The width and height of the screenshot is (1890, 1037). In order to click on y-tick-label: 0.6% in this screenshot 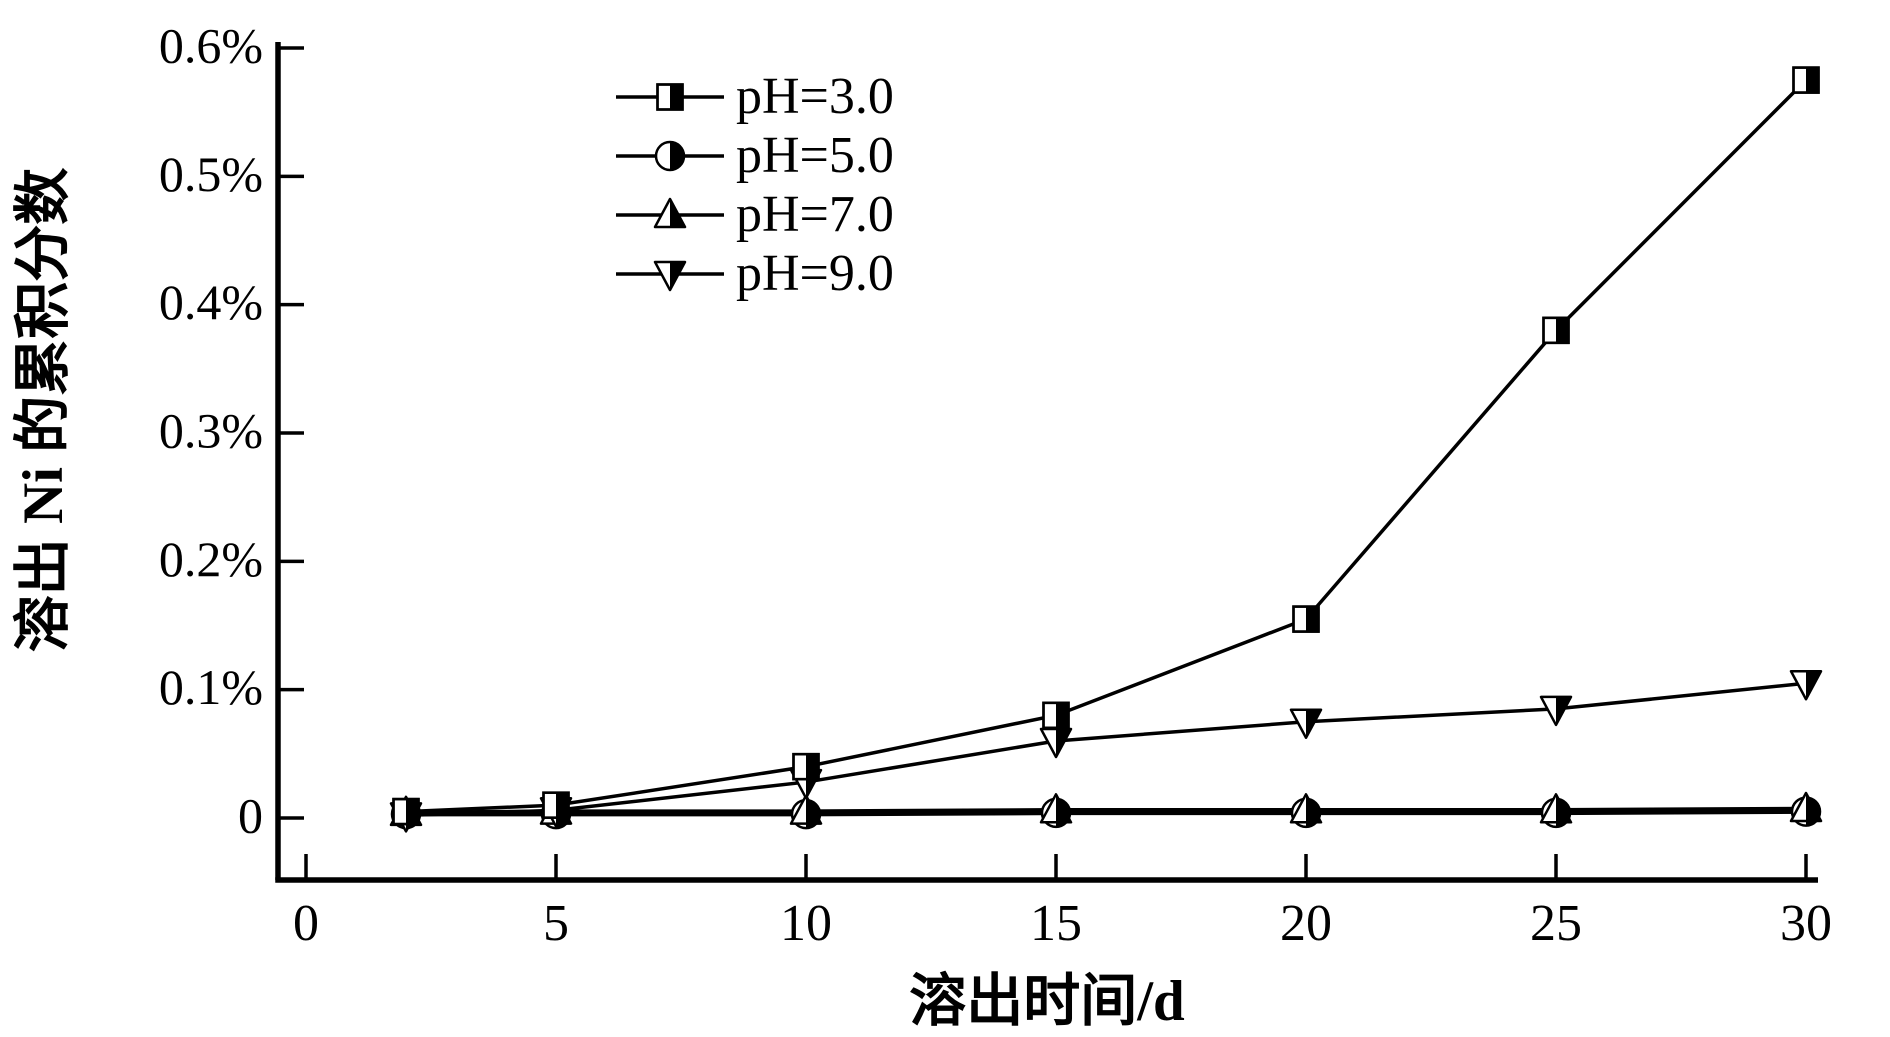, I will do `click(211, 45)`.